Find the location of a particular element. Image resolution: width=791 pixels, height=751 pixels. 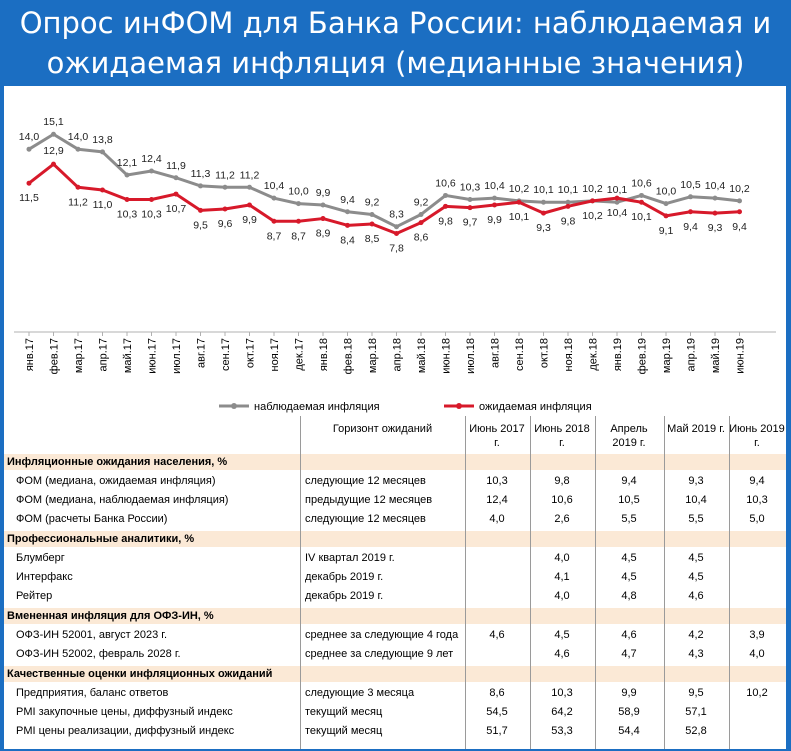

row-value: 10,3 is located at coordinates (757, 500).